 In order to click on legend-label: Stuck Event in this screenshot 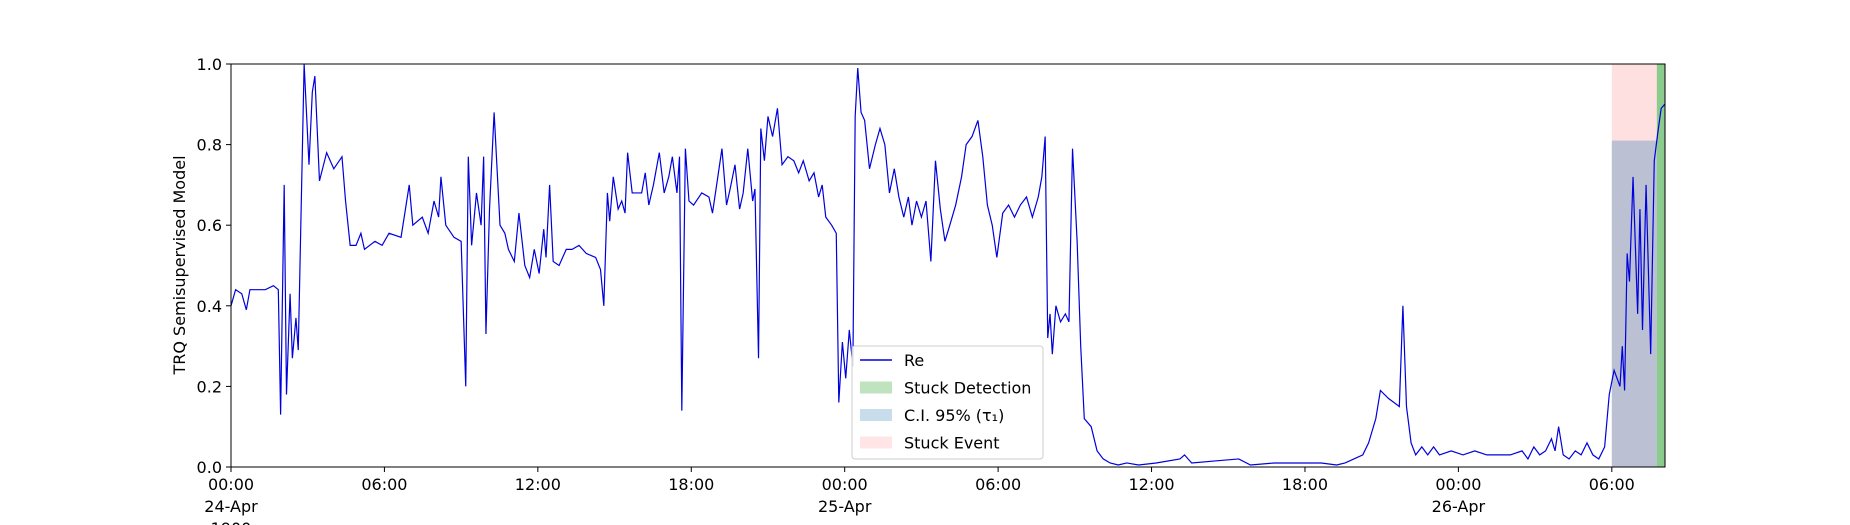, I will do `click(952, 443)`.